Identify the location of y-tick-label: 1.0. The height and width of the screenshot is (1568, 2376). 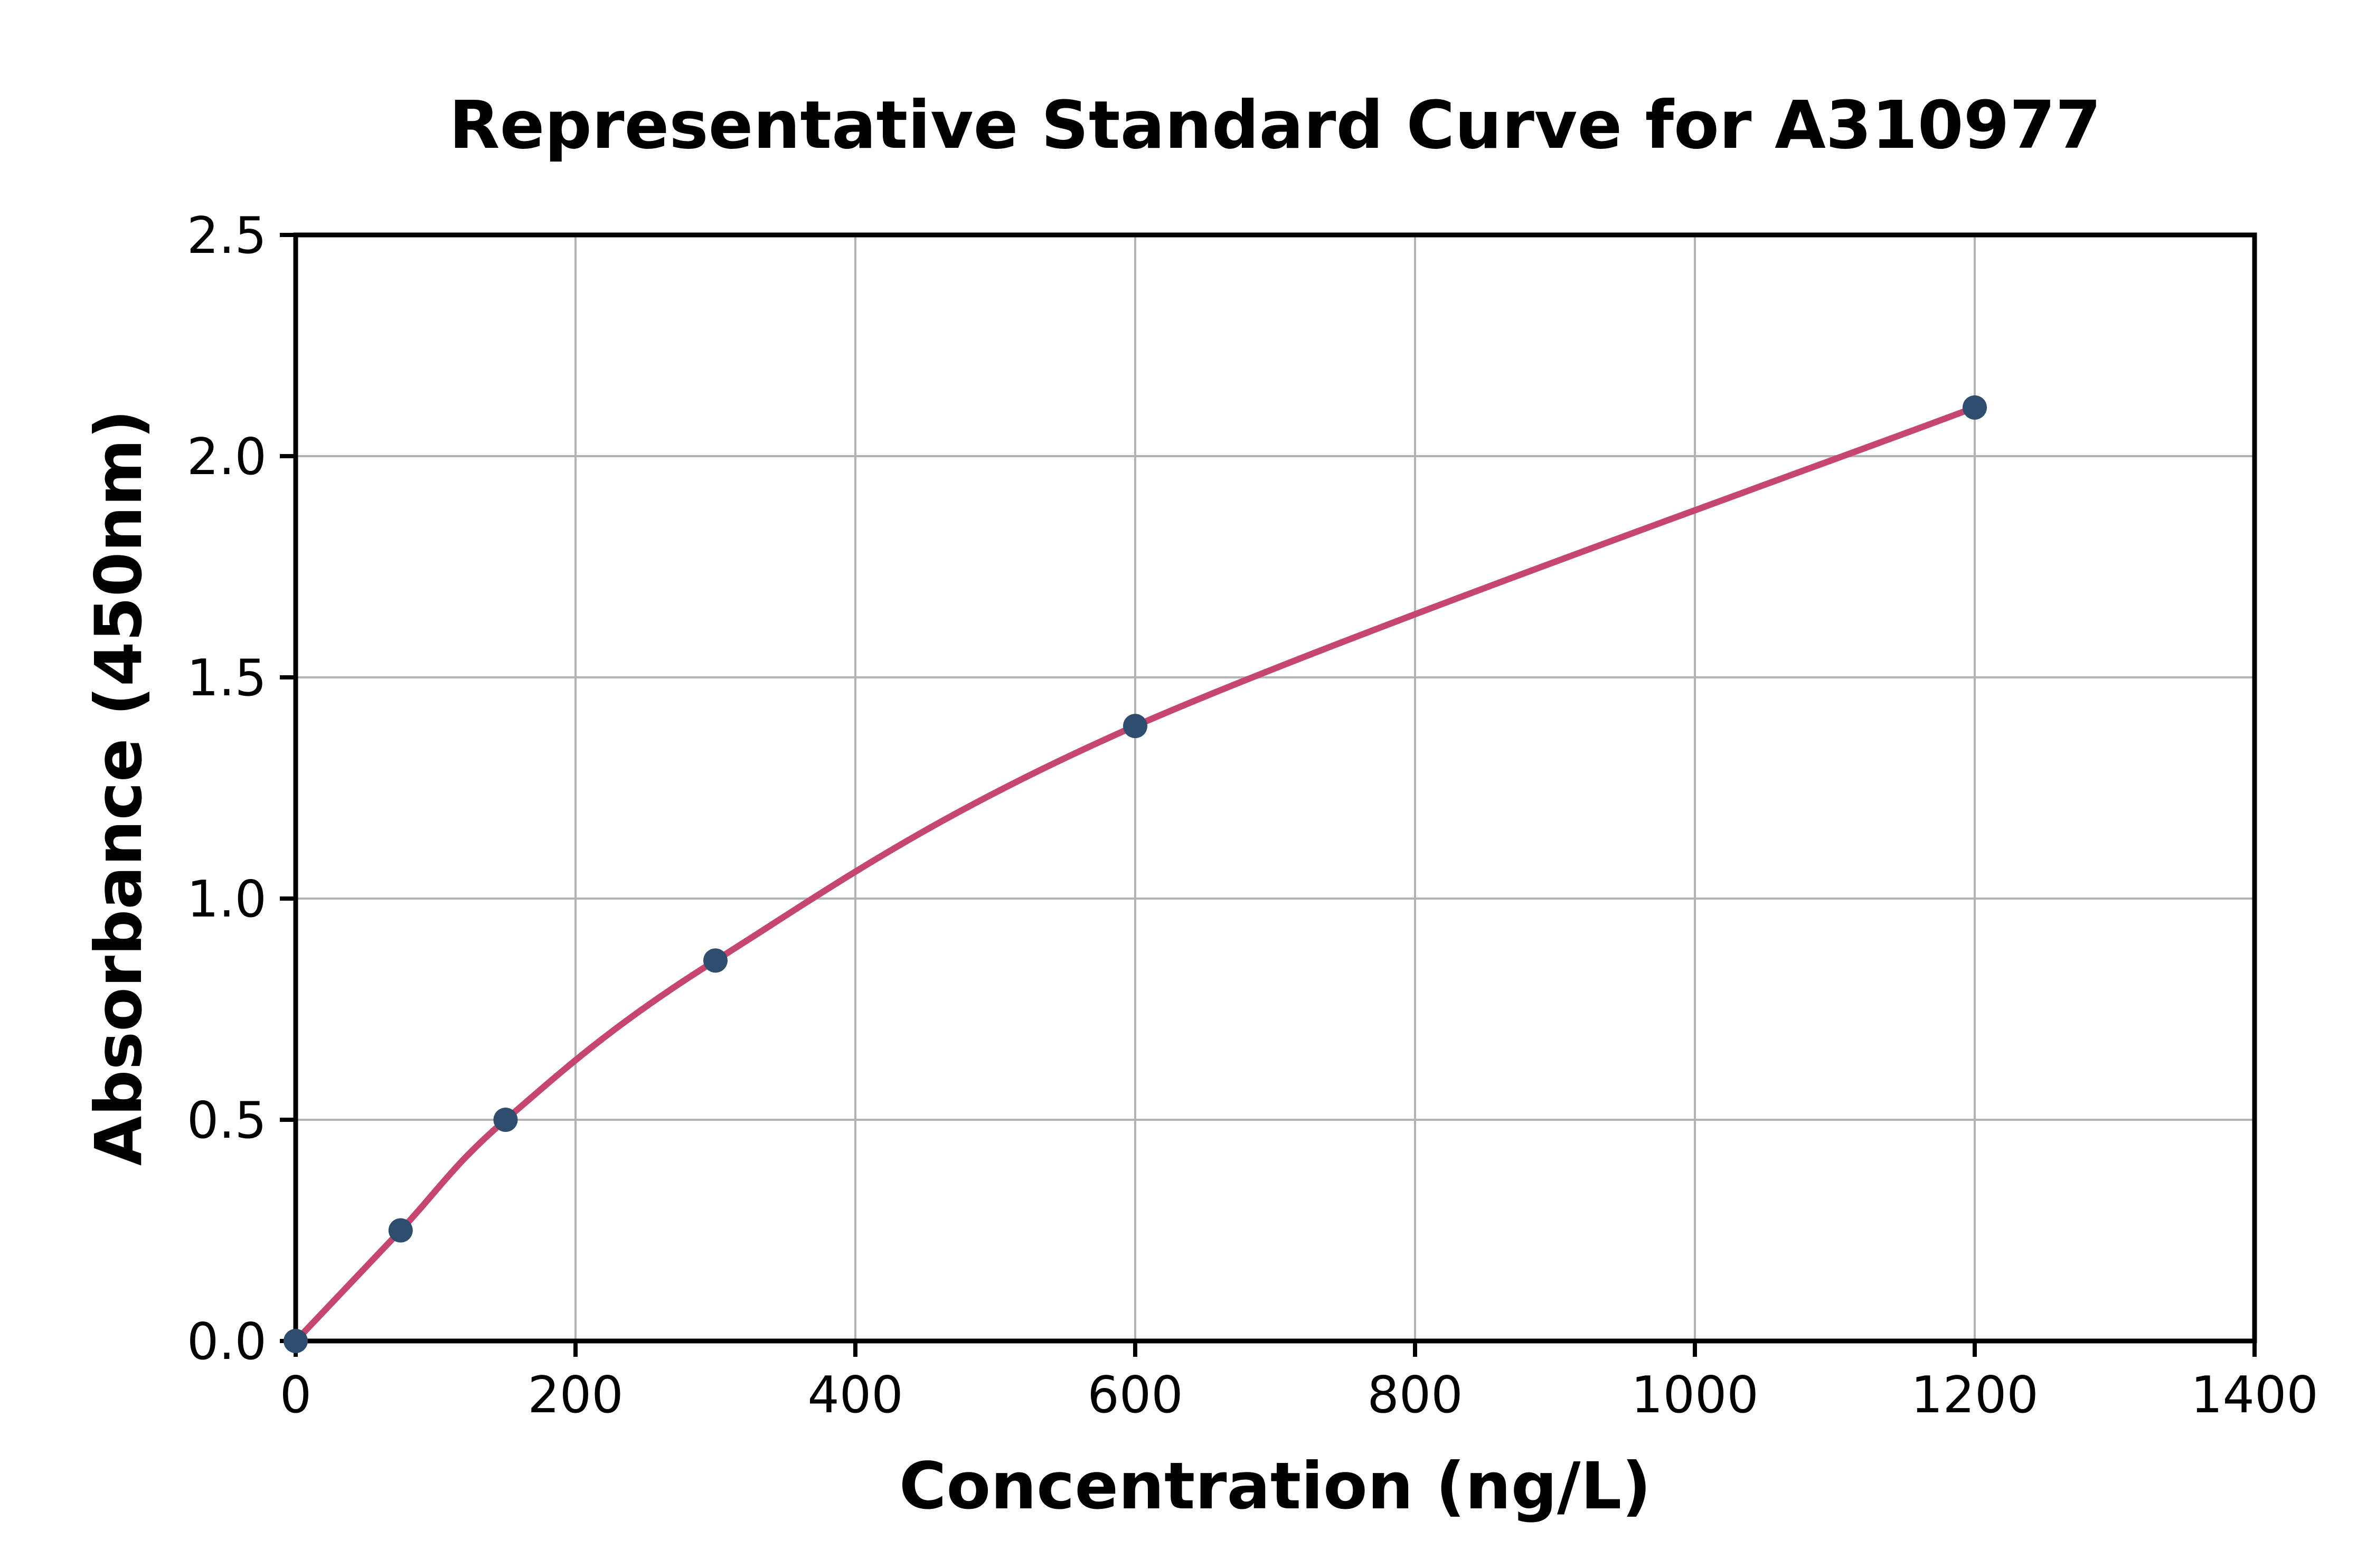
(227, 900).